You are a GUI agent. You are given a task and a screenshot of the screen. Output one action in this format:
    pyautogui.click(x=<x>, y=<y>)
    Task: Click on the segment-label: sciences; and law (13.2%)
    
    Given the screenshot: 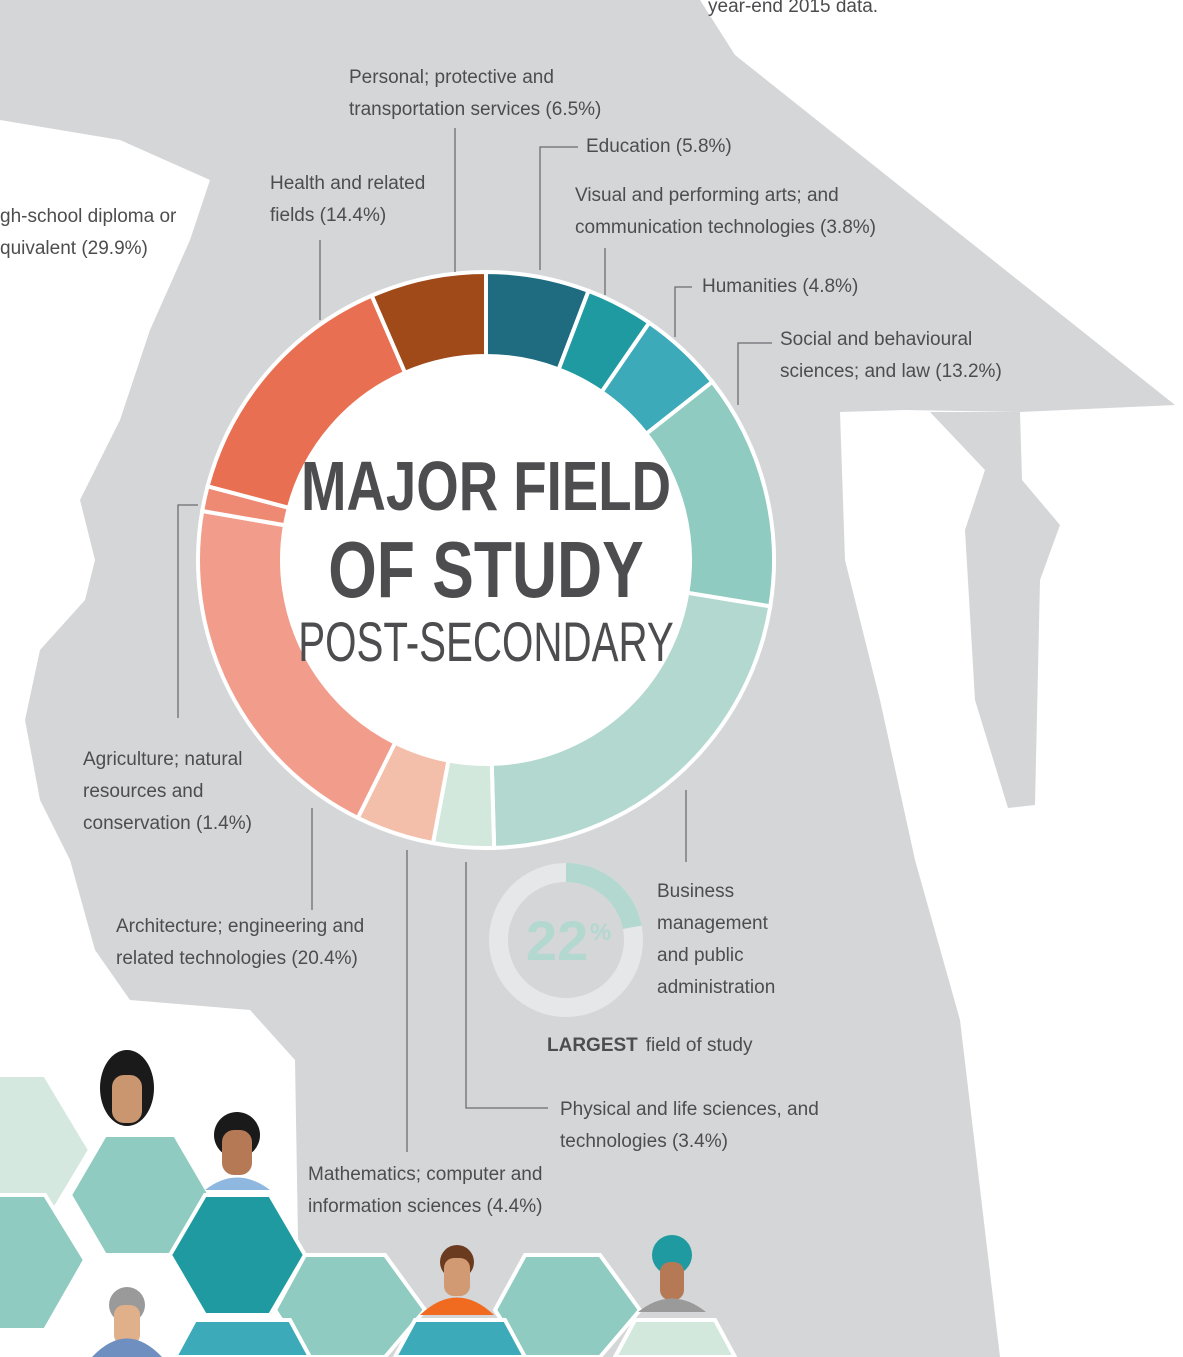 What is the action you would take?
    pyautogui.click(x=891, y=371)
    